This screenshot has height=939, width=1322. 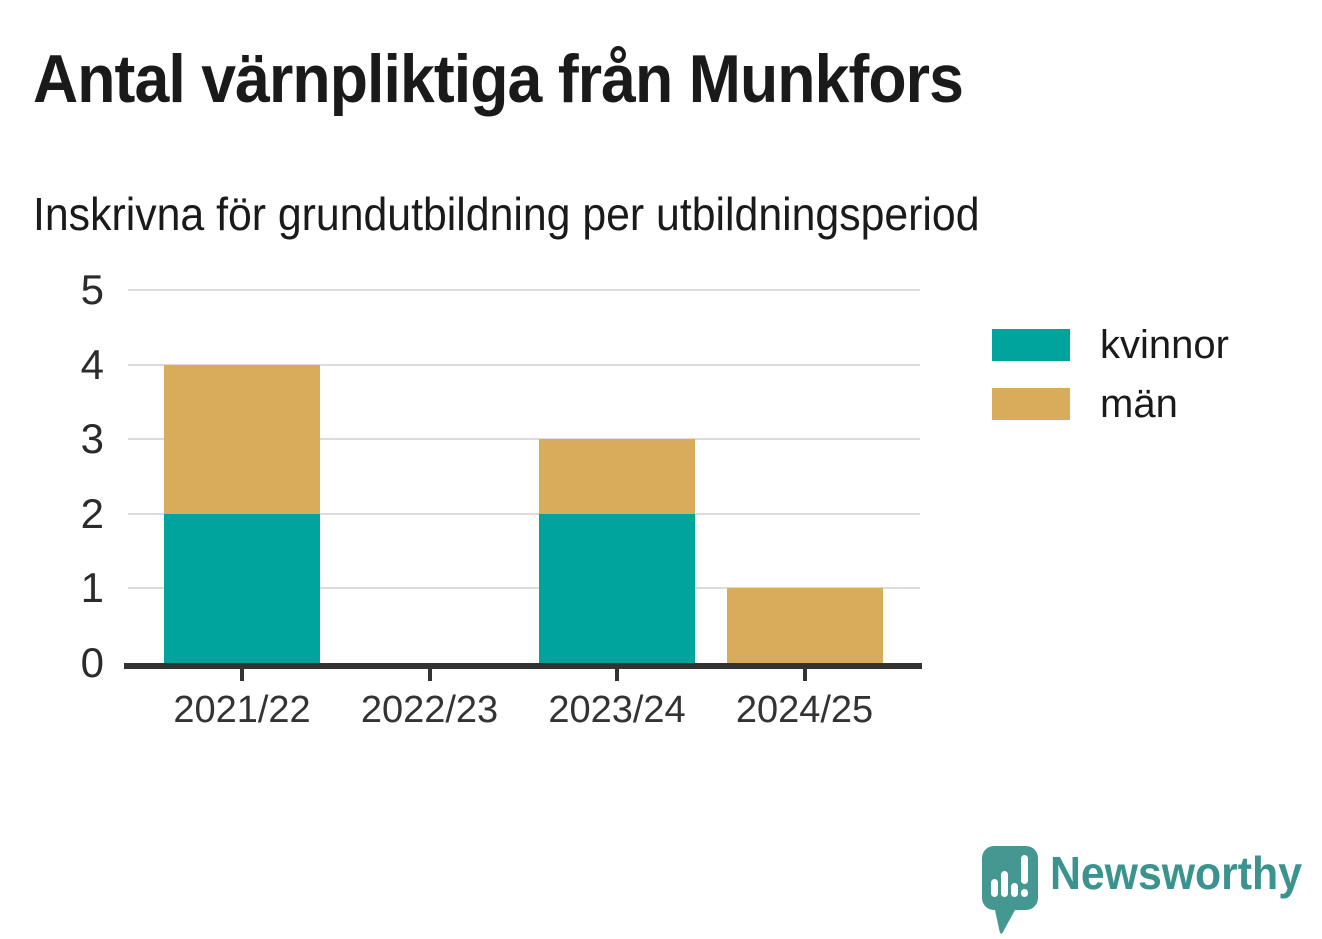 What do you see at coordinates (92, 588) in the screenshot?
I see `y-axis-tick-label: 1` at bounding box center [92, 588].